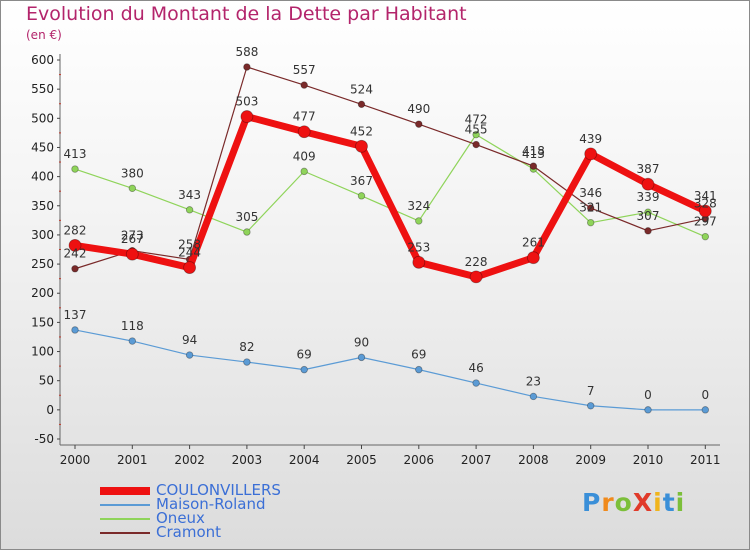 The height and width of the screenshot is (550, 750). Describe the element at coordinates (230, 504) in the screenshot. I see `legend-item-maison-roland: Maison-Roland` at that location.